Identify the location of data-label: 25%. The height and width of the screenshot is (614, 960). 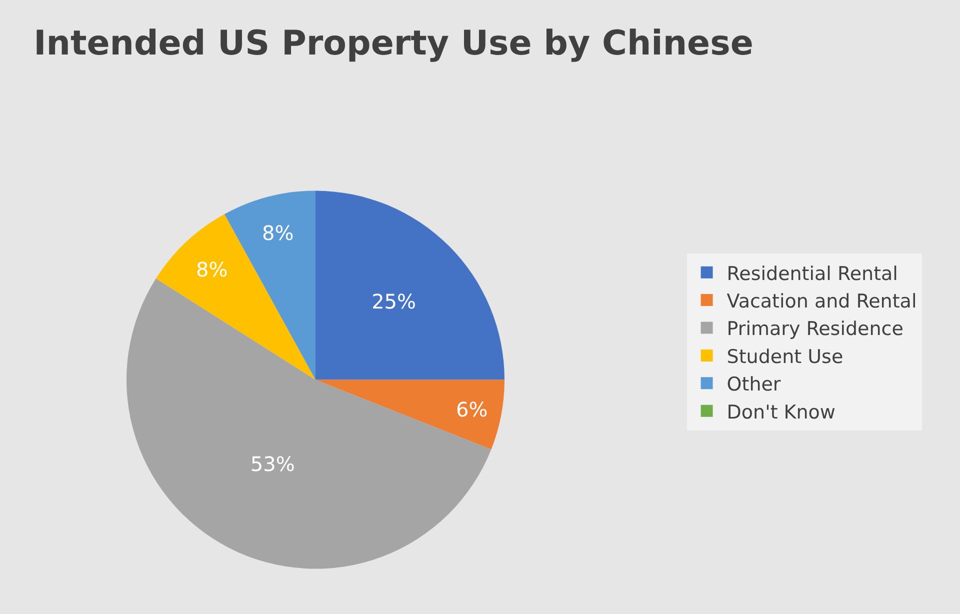
(394, 302).